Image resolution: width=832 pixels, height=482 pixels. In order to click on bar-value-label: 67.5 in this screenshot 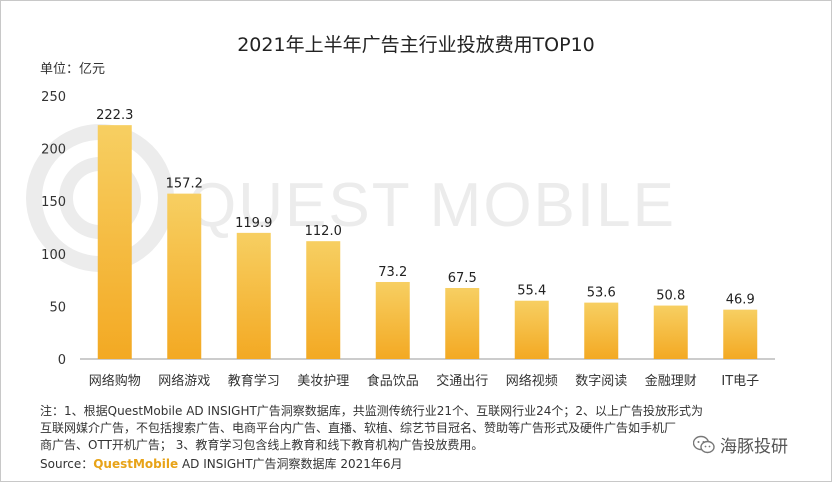, I will do `click(462, 278)`.